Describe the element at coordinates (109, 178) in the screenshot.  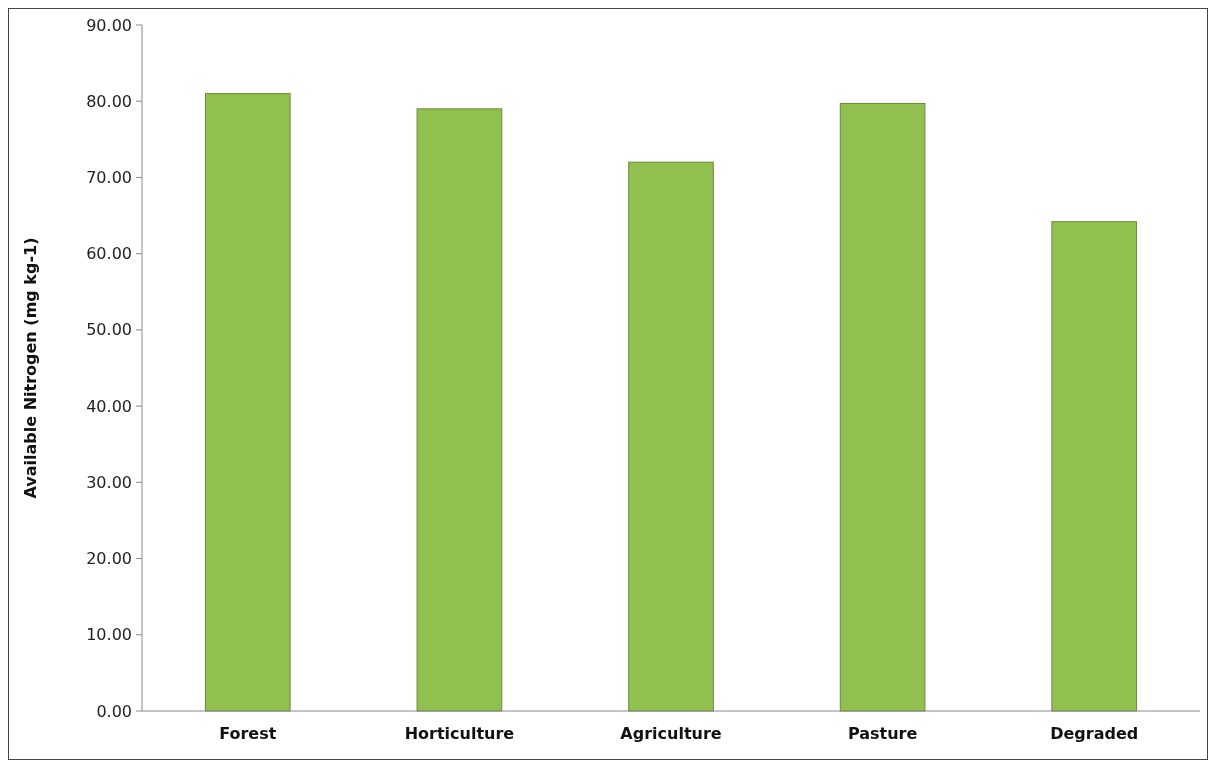
I see `y-tick-label: 70.00` at that location.